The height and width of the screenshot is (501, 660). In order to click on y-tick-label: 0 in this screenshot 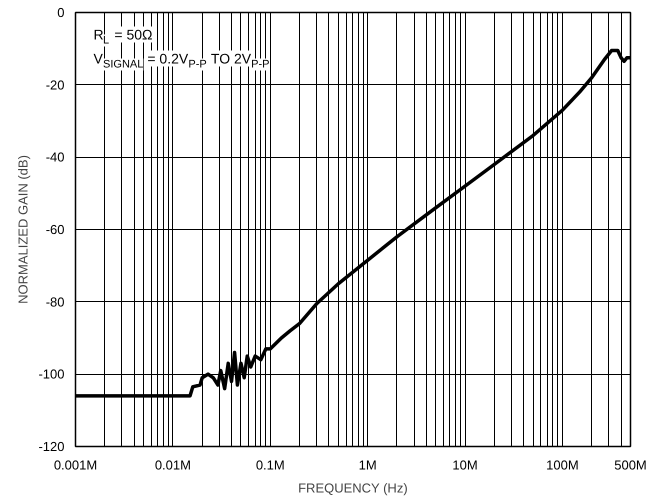, I will do `click(61, 12)`.